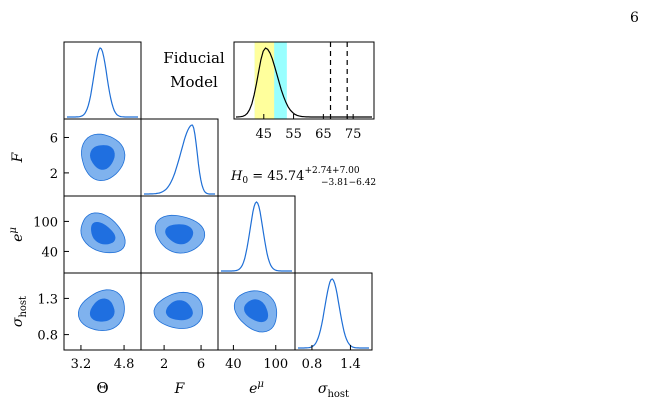  I want to click on y-tick-label-emu-1: 40, so click(49, 252).